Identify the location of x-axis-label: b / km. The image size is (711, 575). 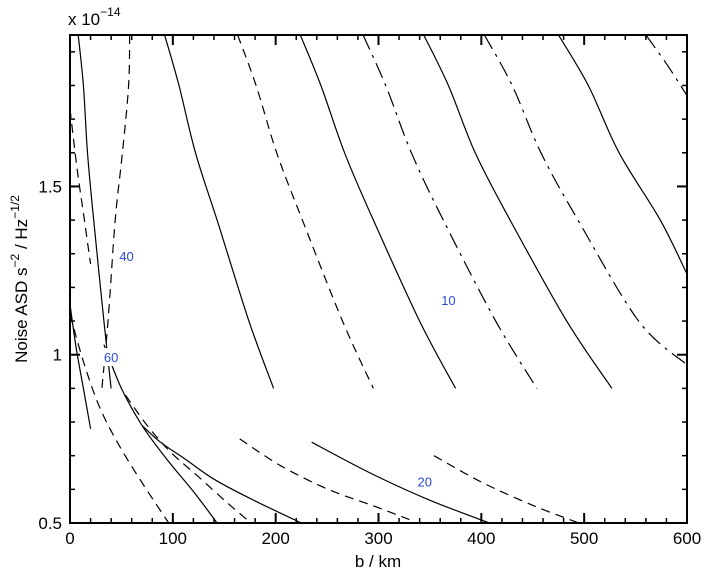
(378, 561).